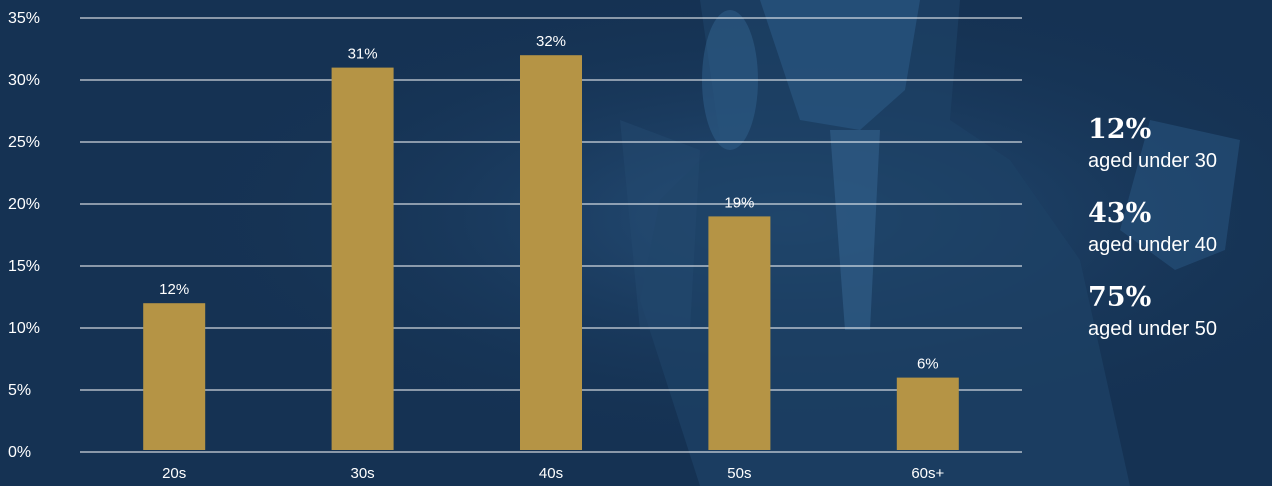  What do you see at coordinates (1120, 213) in the screenshot?
I see `stat-value: 43%` at bounding box center [1120, 213].